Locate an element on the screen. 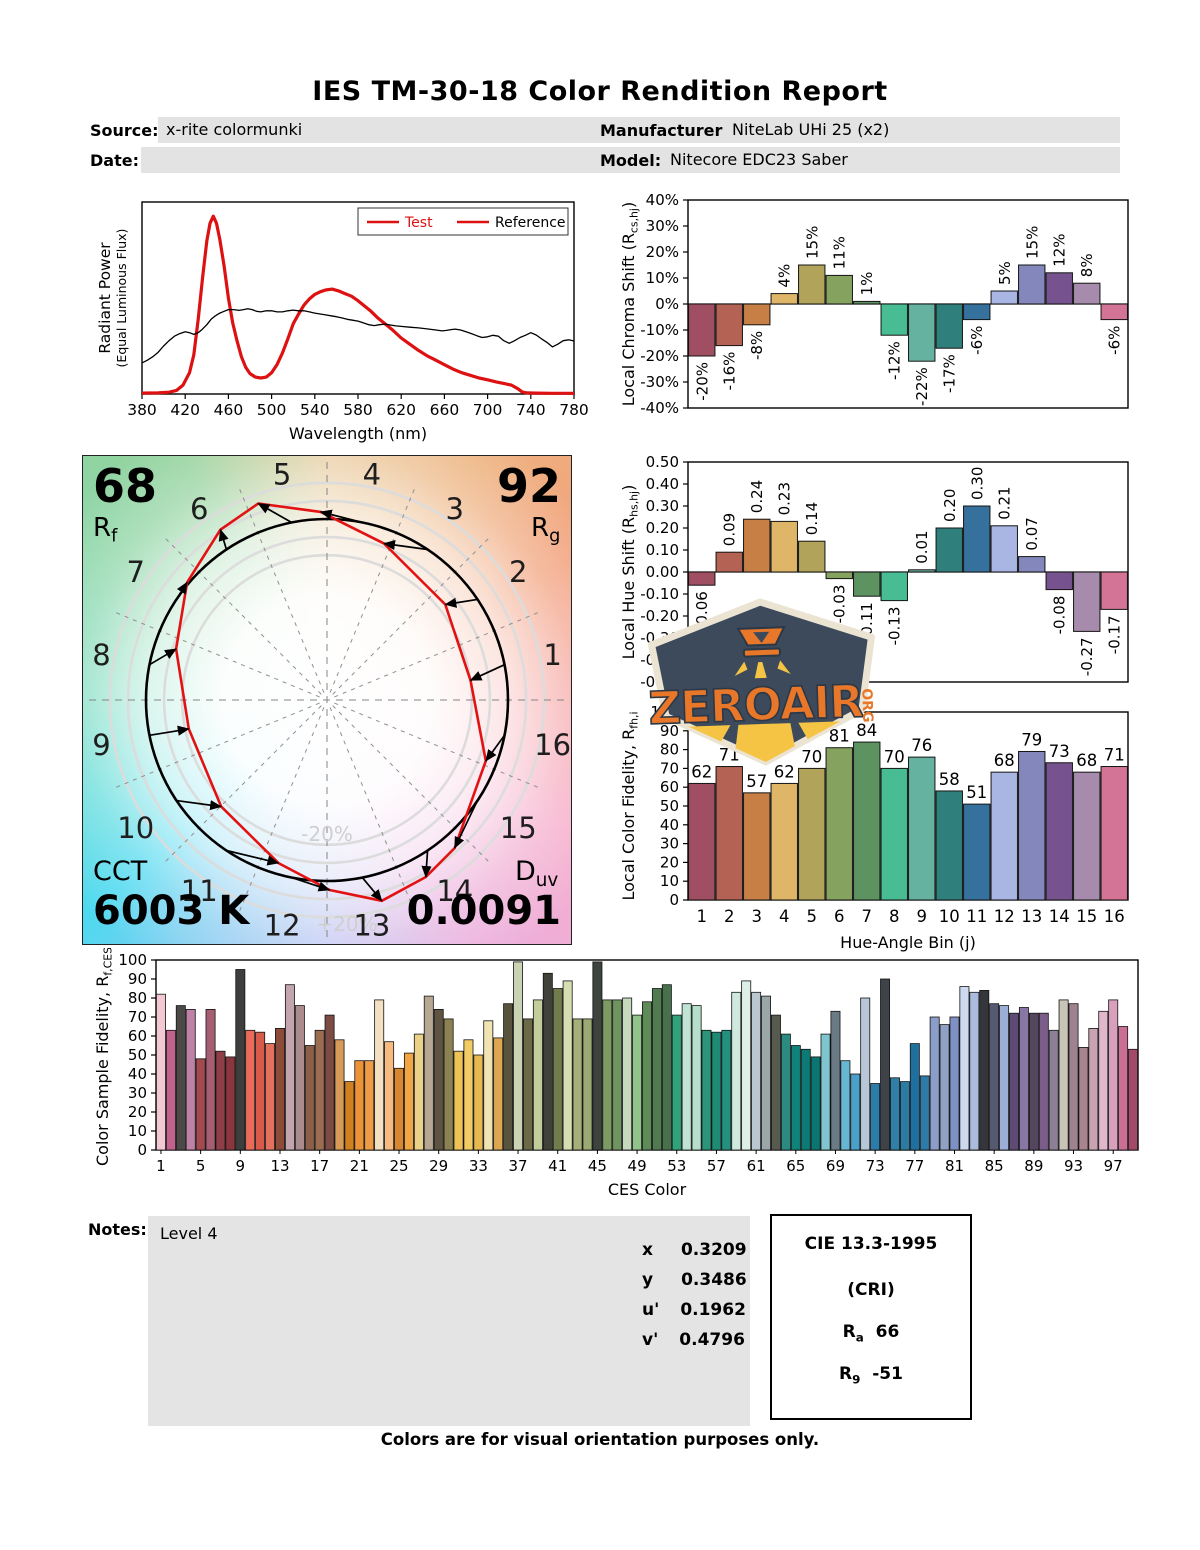  svg-text: 90 is located at coordinates (137, 979).